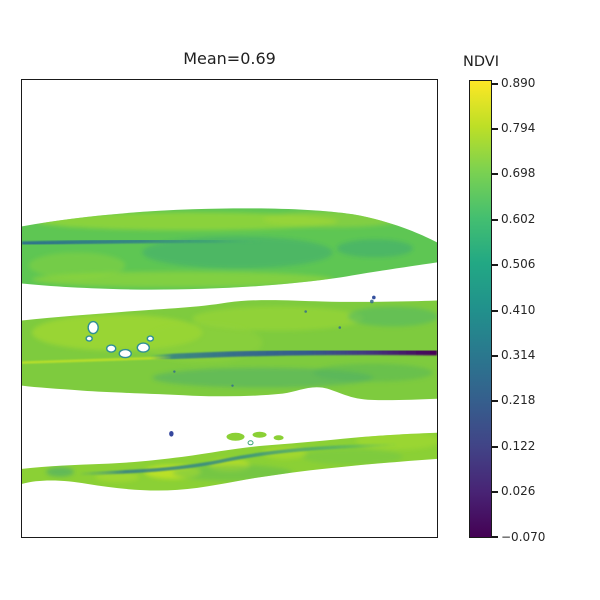  I want to click on colorbar-tick-label: 0.026, so click(518, 491).